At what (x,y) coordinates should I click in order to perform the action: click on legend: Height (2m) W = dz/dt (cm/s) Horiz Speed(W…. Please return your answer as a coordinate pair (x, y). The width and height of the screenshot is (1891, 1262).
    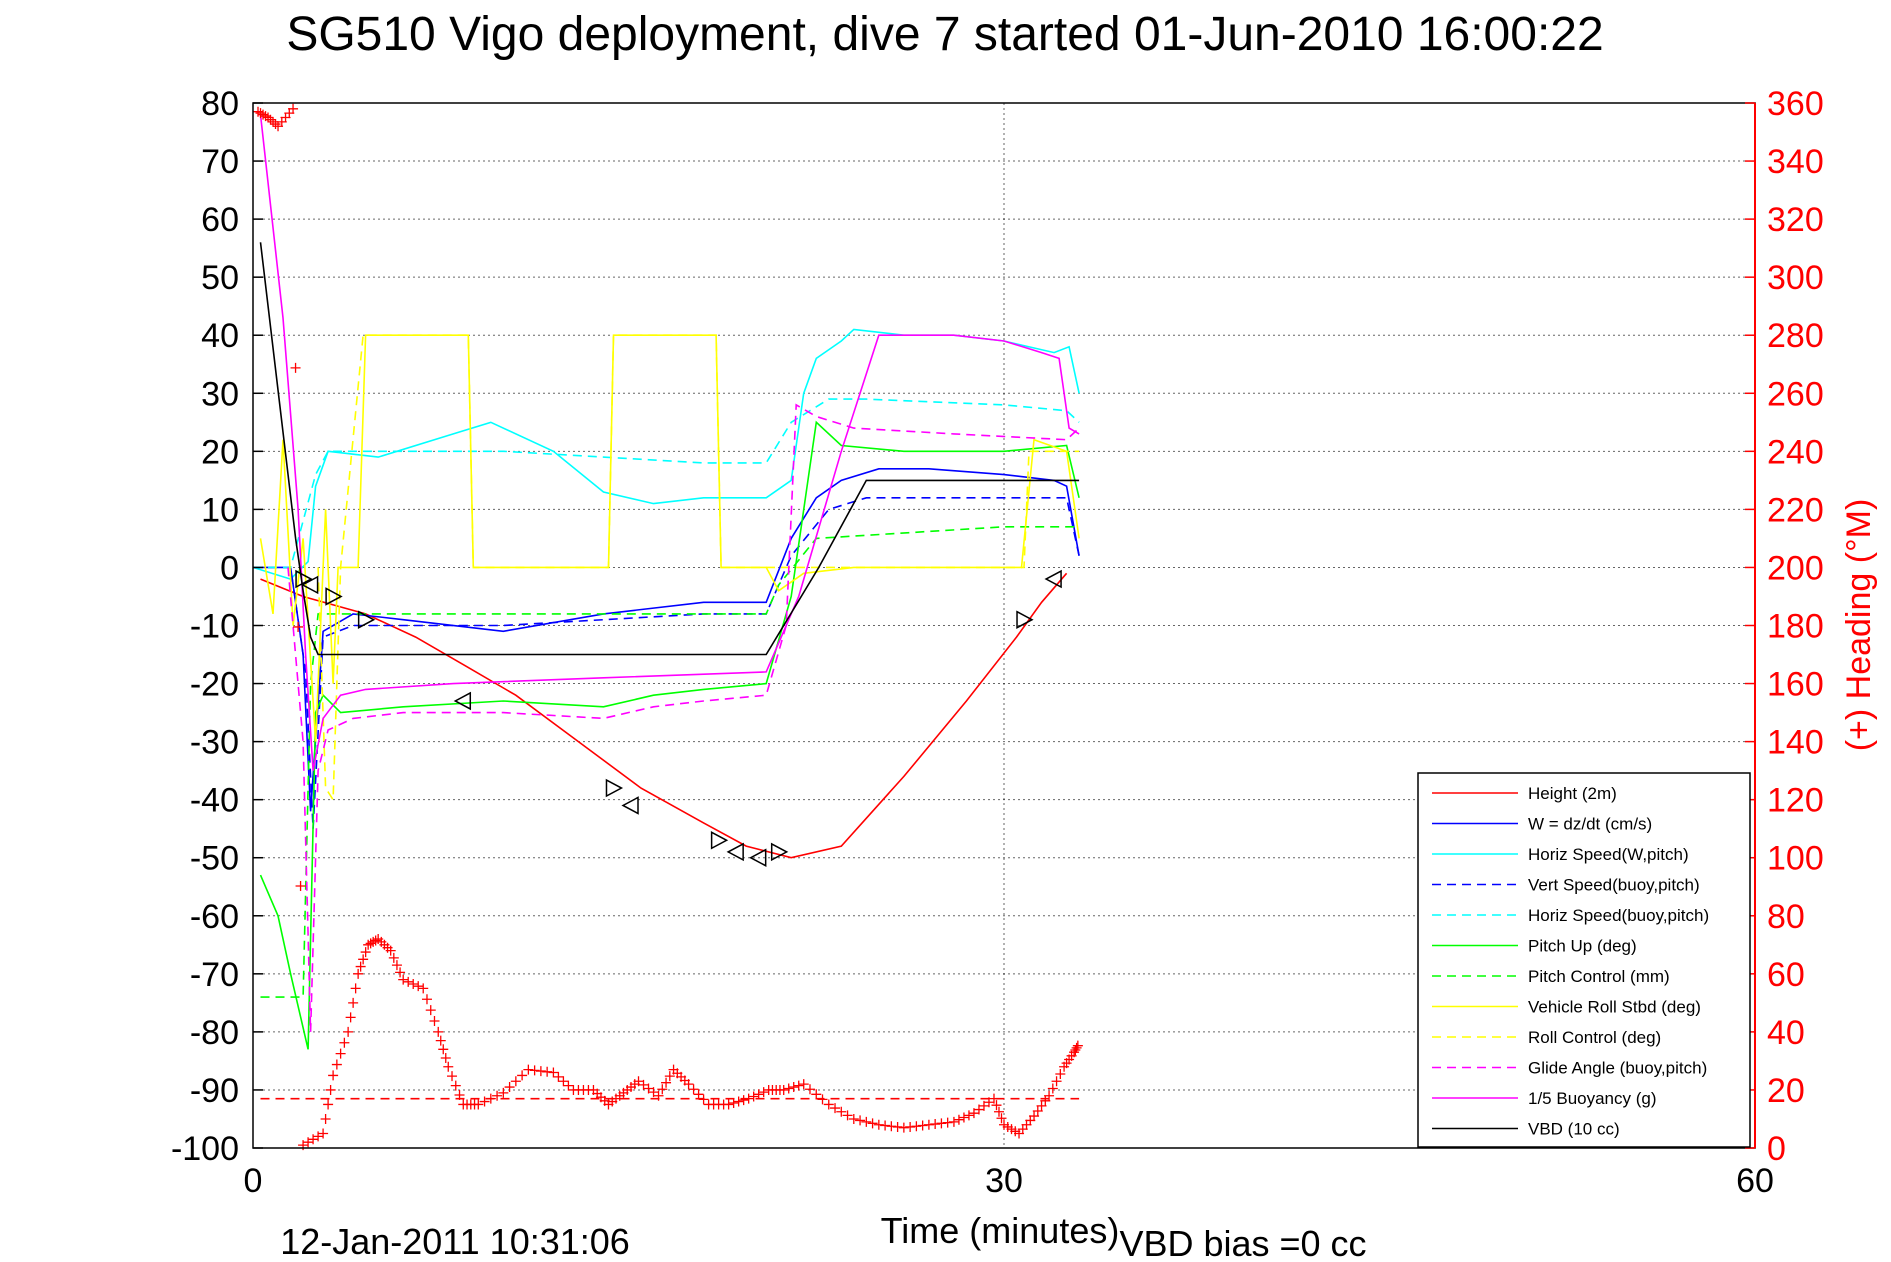
    Looking at the image, I should click on (1584, 960).